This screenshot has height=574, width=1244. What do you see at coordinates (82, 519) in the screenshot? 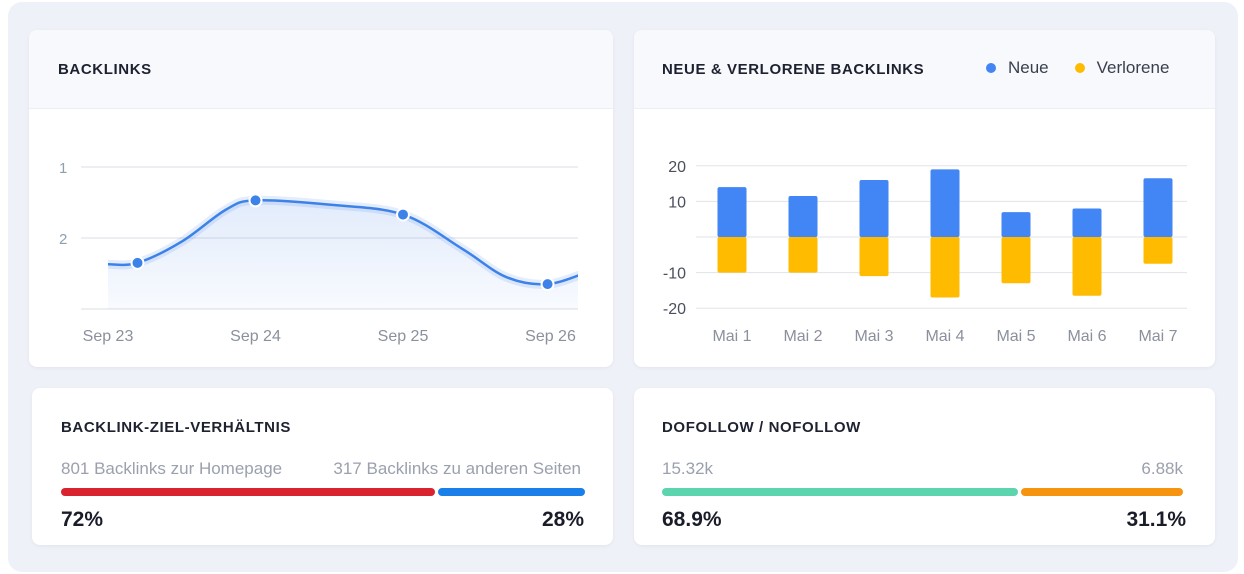
I see `homepage-percent: 72%` at bounding box center [82, 519].